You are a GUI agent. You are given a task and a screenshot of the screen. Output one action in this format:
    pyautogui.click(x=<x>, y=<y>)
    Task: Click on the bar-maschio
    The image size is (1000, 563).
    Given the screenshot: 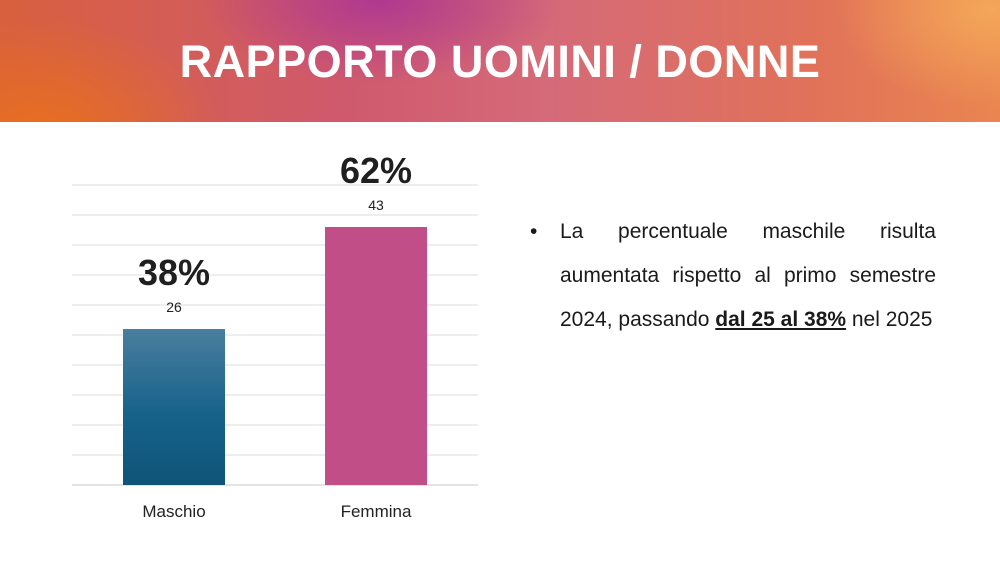 What is the action you would take?
    pyautogui.click(x=174, y=407)
    